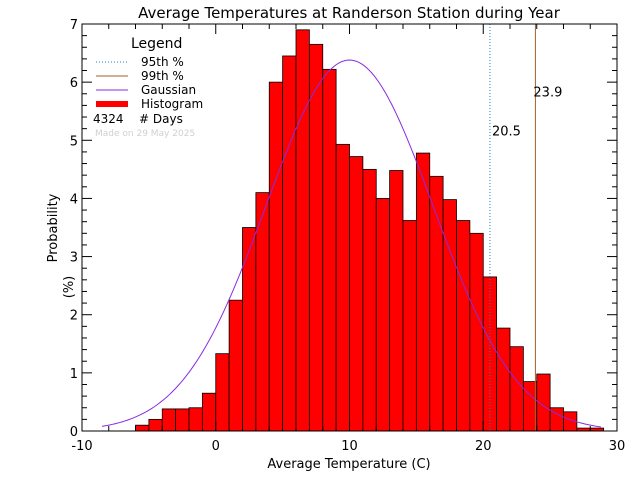 The height and width of the screenshot is (480, 640). I want to click on x-tick-label: -10, so click(81, 446).